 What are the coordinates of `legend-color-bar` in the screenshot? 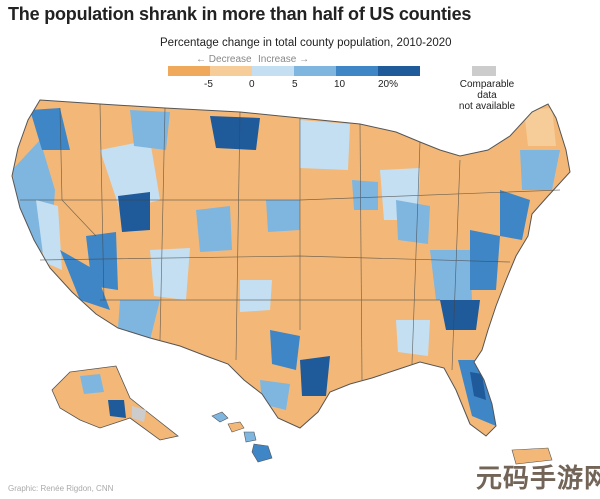 It's located at (294, 71).